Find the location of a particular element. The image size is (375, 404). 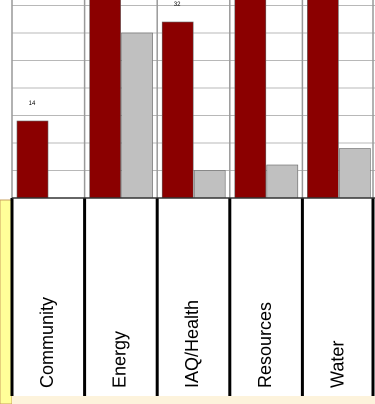

category-label: Water is located at coordinates (337, 364).